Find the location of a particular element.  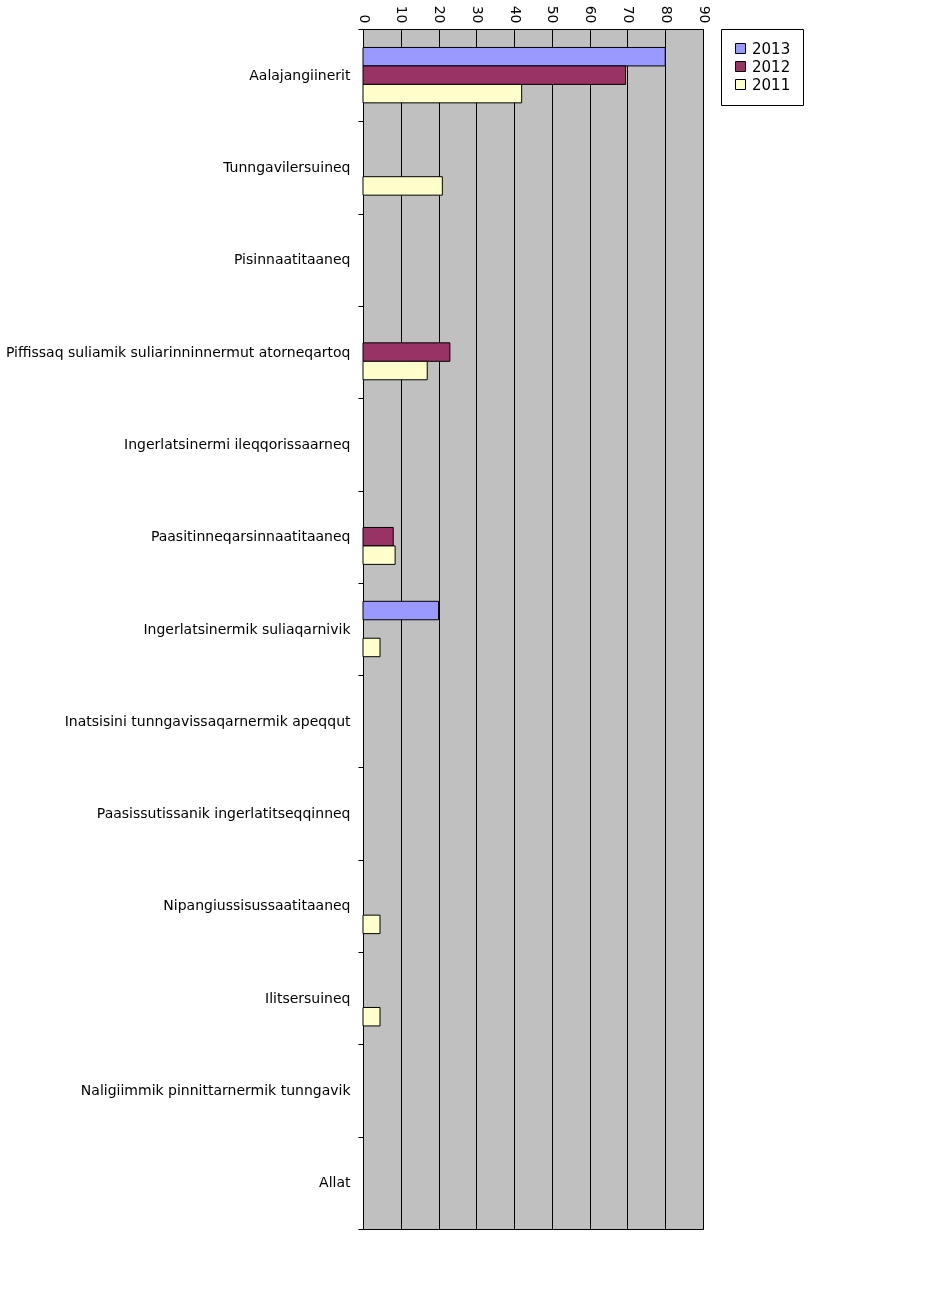

y-tick-label: Ingerlatsinermi ileqqorissaarneq is located at coordinates (237, 443).